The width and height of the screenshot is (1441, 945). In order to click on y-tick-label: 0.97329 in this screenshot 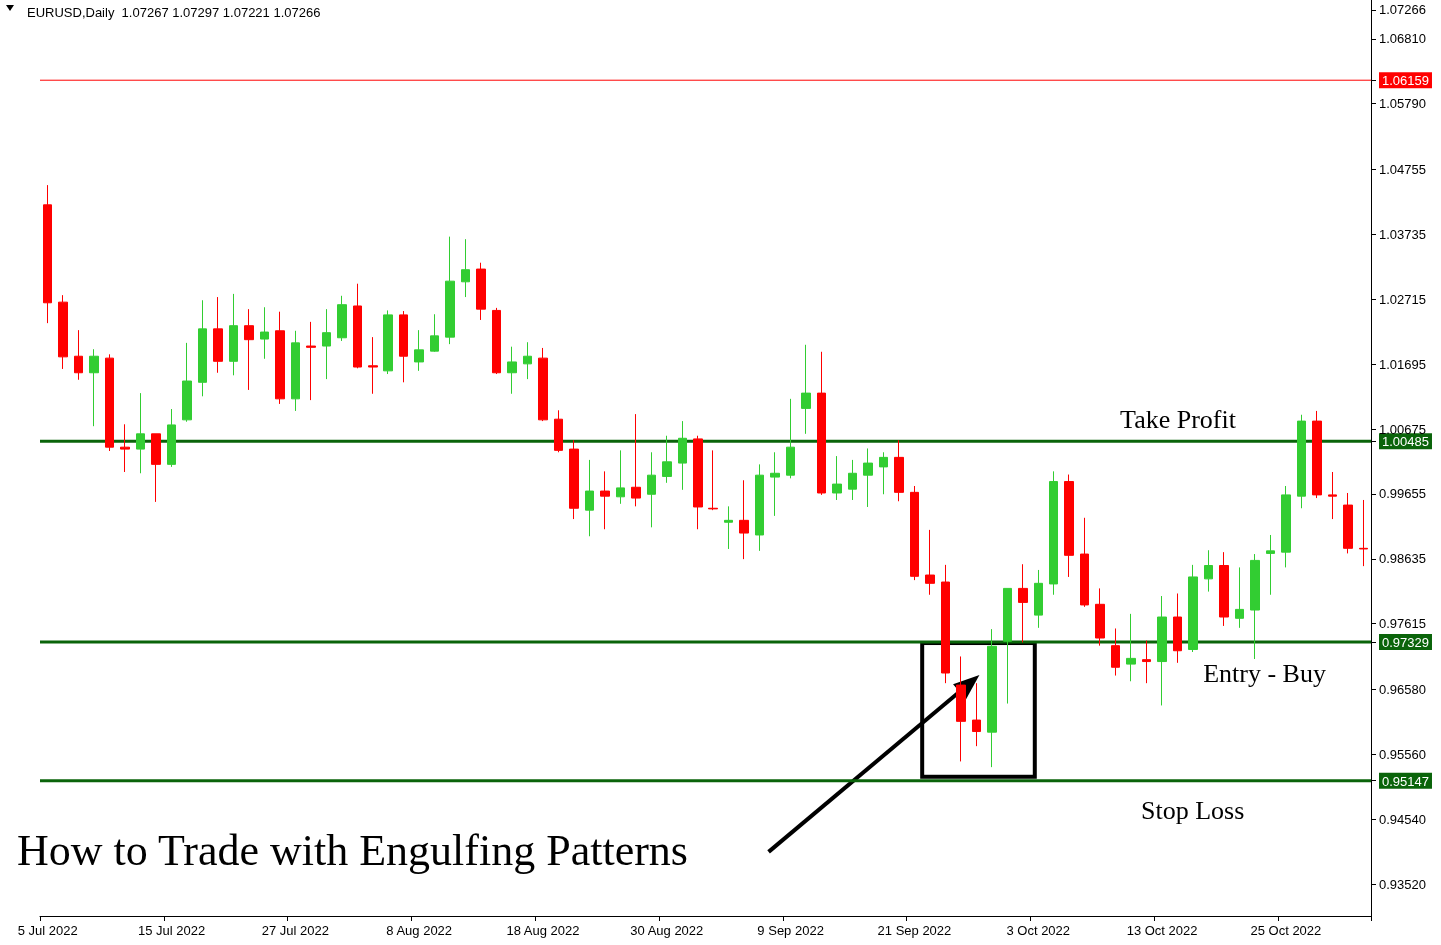, I will do `click(1405, 642)`.